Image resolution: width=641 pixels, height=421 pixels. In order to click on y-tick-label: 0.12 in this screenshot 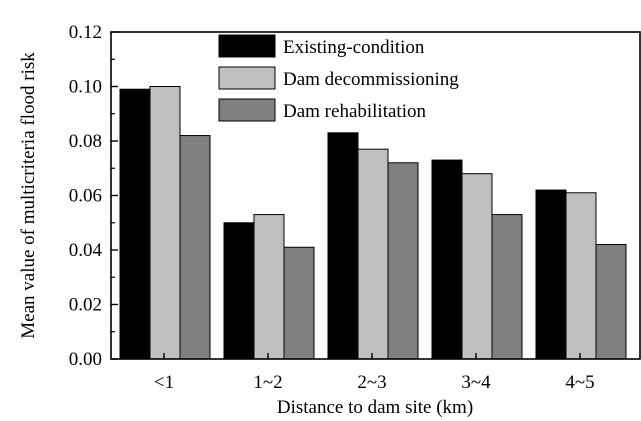, I will do `click(85, 32)`.